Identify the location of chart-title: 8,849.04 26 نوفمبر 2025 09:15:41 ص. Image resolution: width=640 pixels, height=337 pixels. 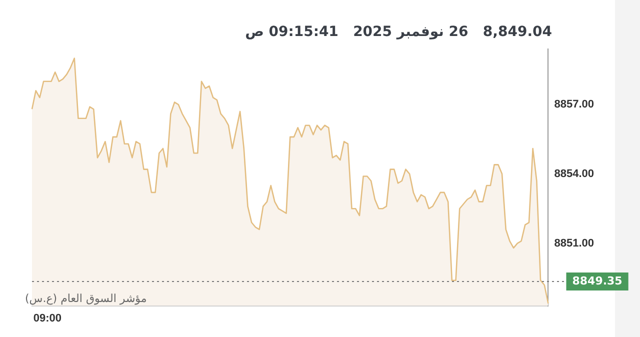
(398, 32).